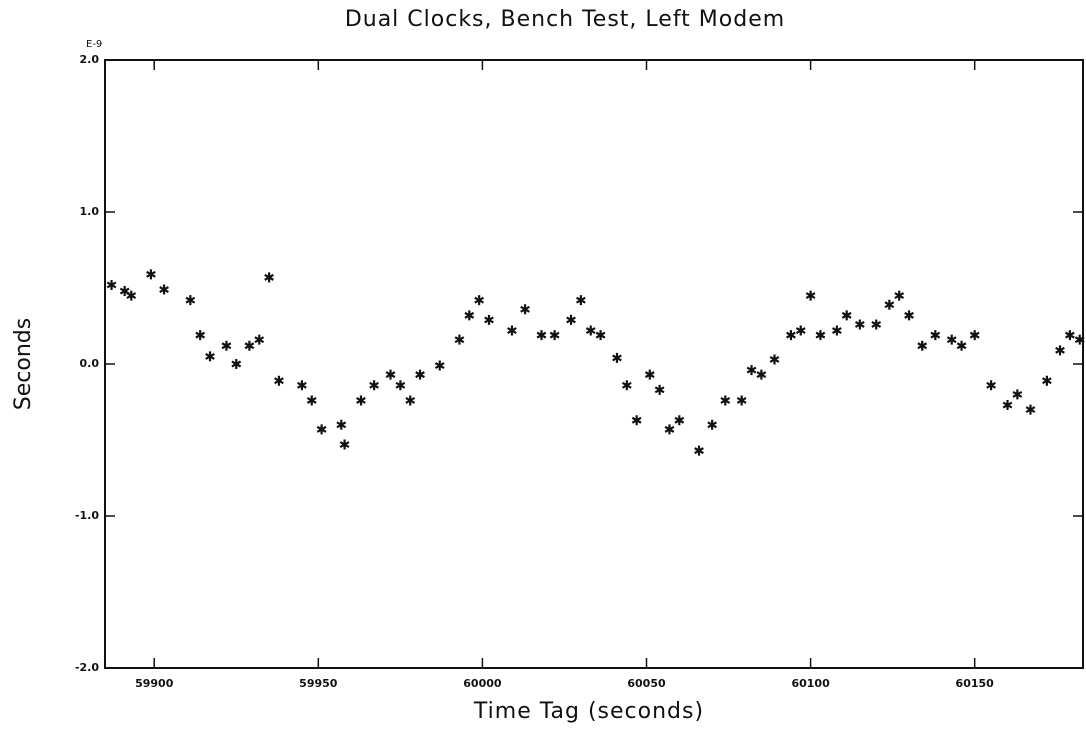  I want to click on y-axis-label: Seconds, so click(23, 364).